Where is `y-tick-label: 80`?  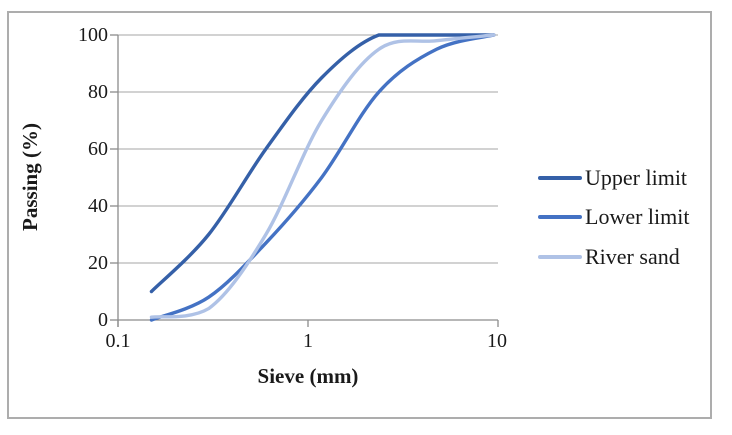
y-tick-label: 80 is located at coordinates (98, 92).